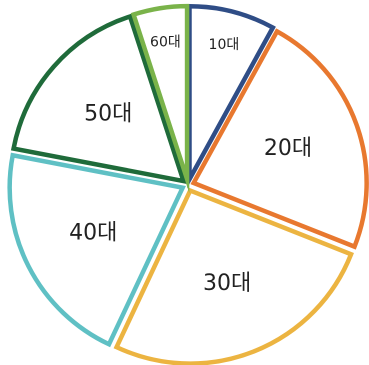  What do you see at coordinates (108, 114) in the screenshot?
I see `slice-label-5: 50대` at bounding box center [108, 114].